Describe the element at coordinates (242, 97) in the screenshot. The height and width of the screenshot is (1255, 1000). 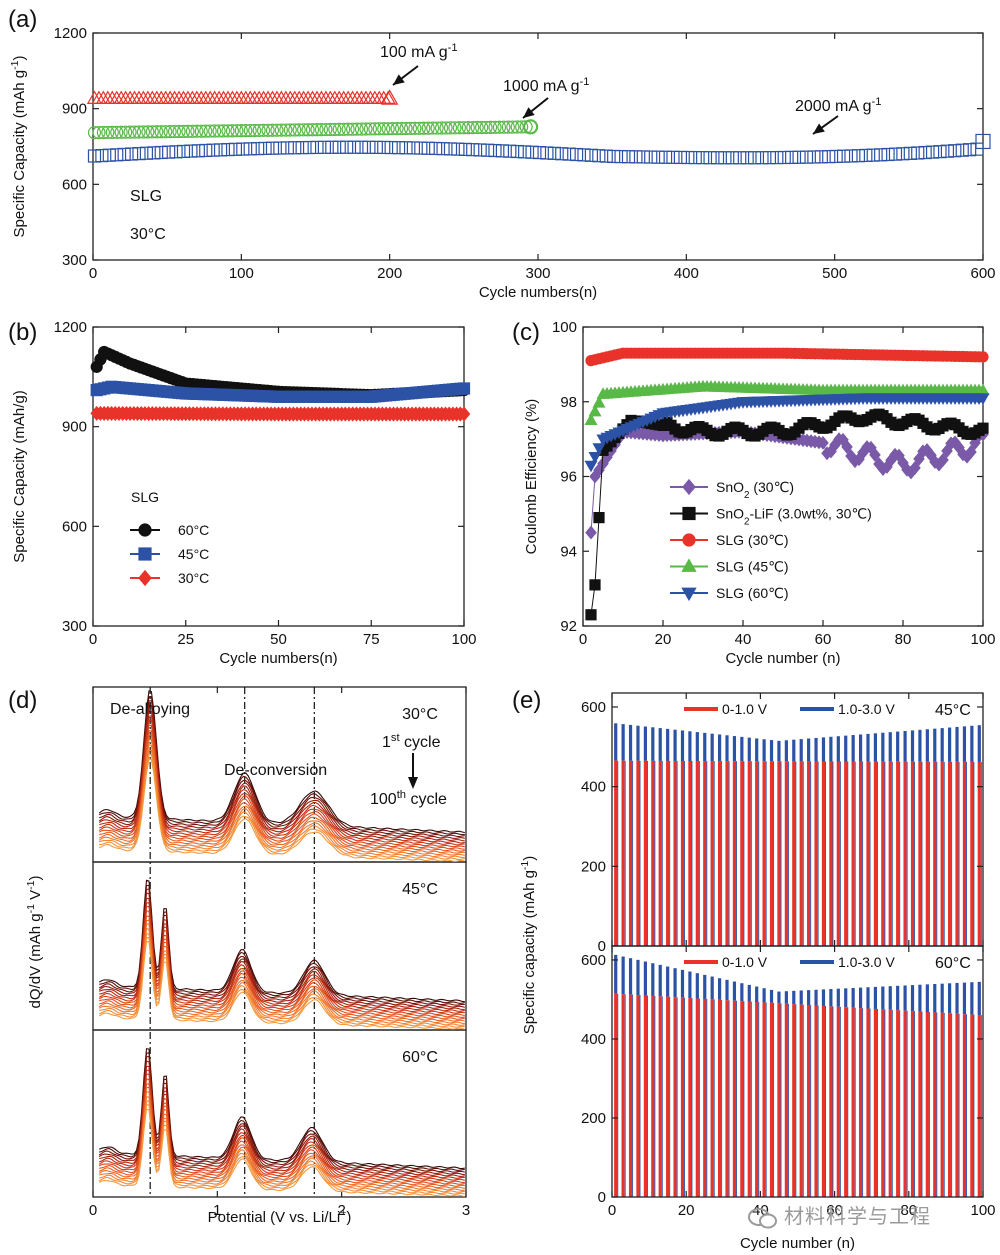
I see `series-triangle` at that location.